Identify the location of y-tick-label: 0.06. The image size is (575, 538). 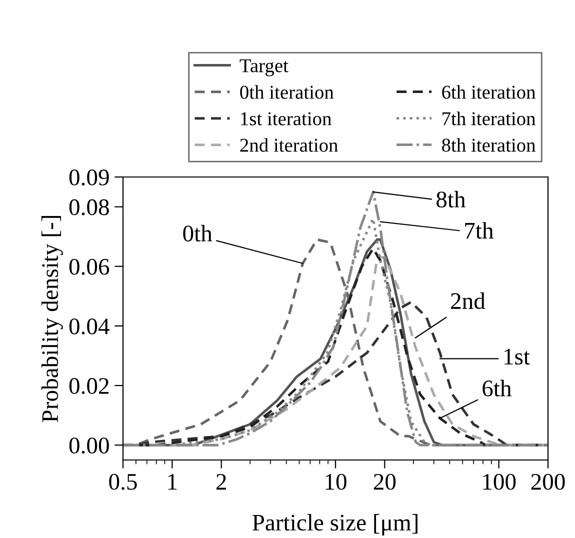
(89, 266).